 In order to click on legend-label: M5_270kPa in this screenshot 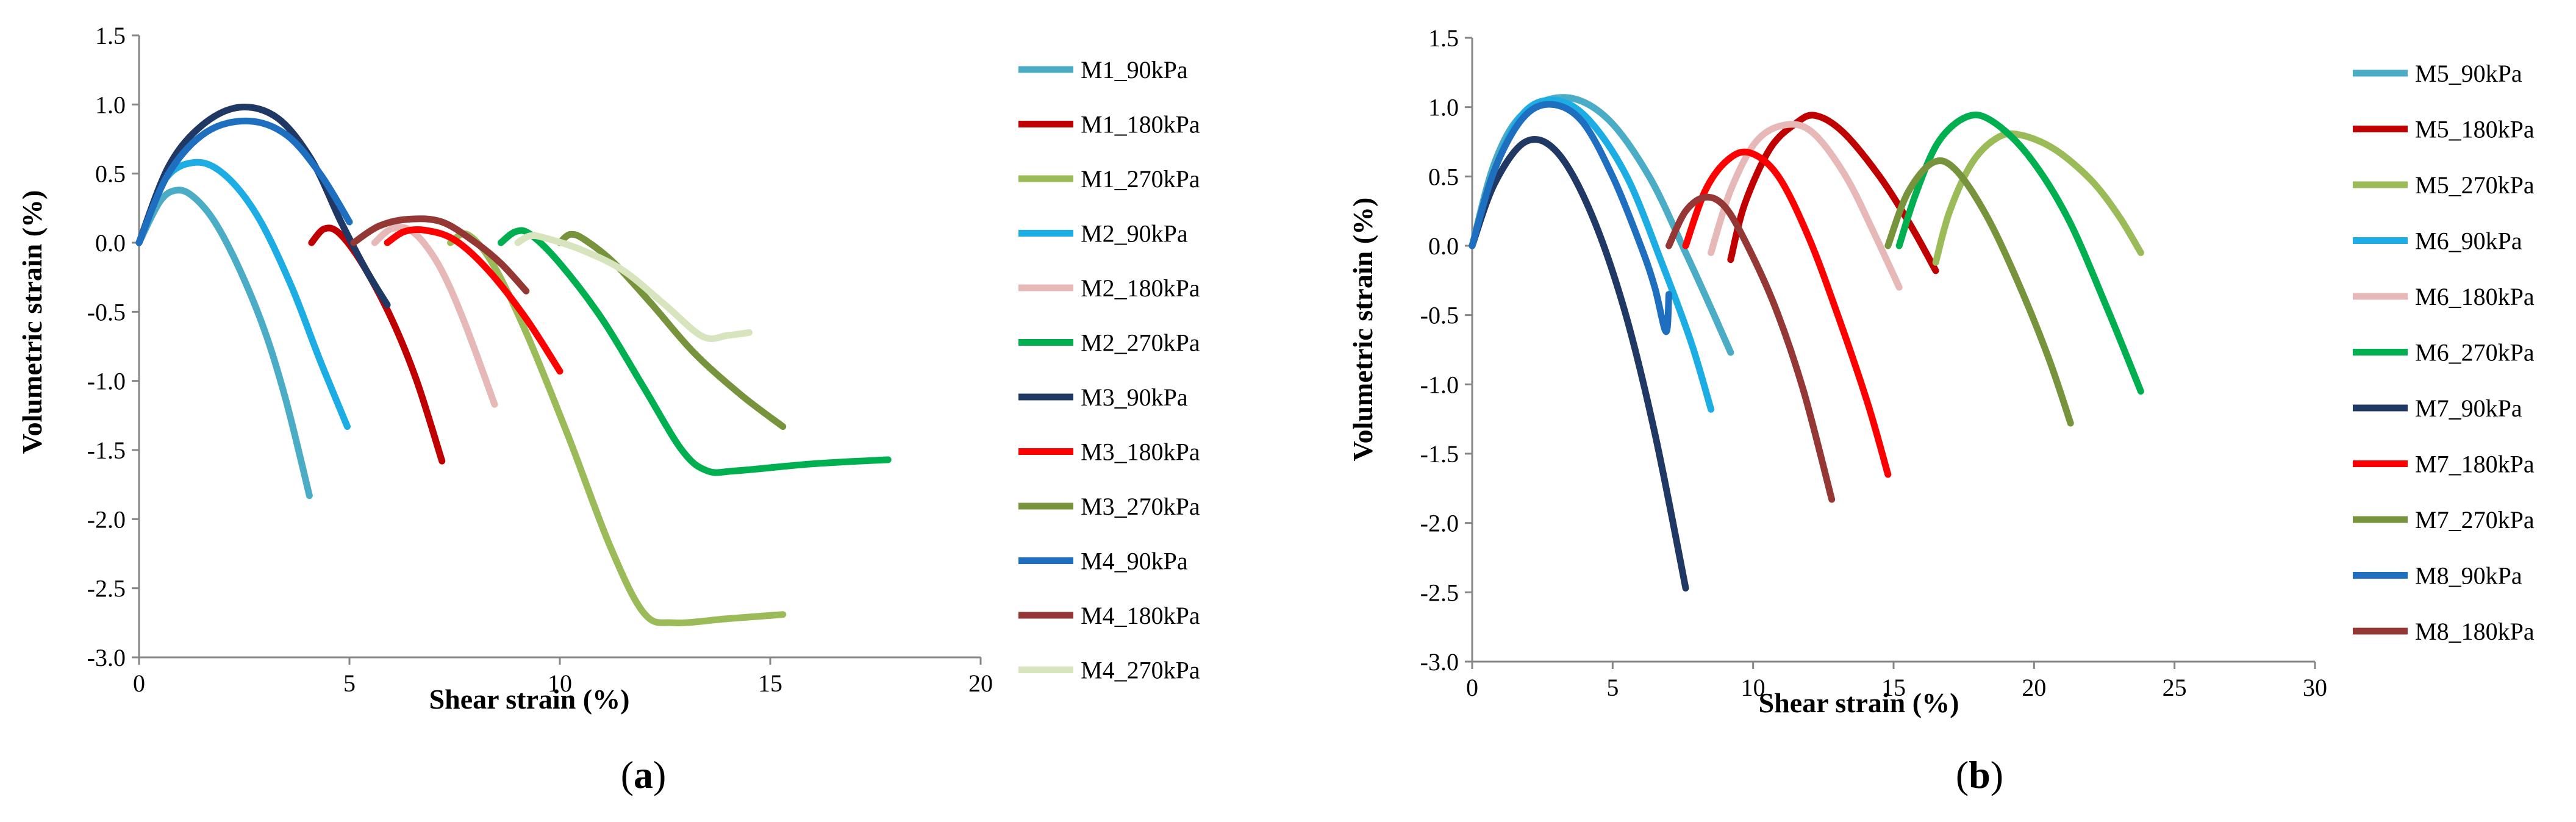, I will do `click(2475, 185)`.